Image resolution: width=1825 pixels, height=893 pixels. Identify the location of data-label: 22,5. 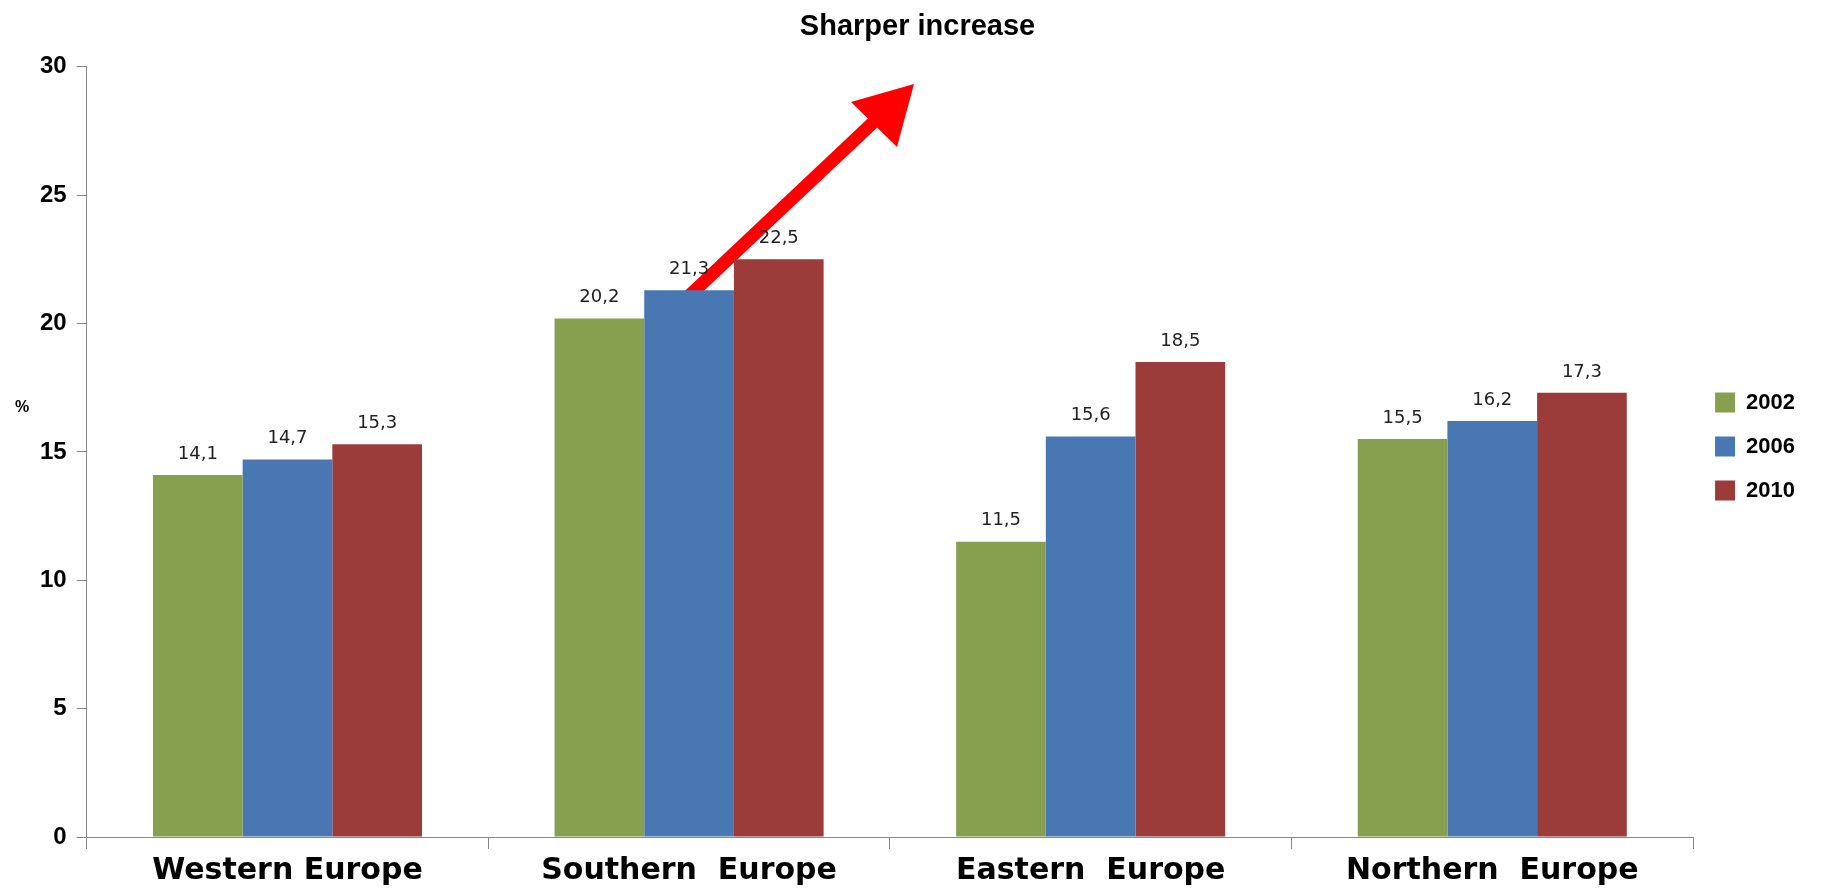
(778, 237).